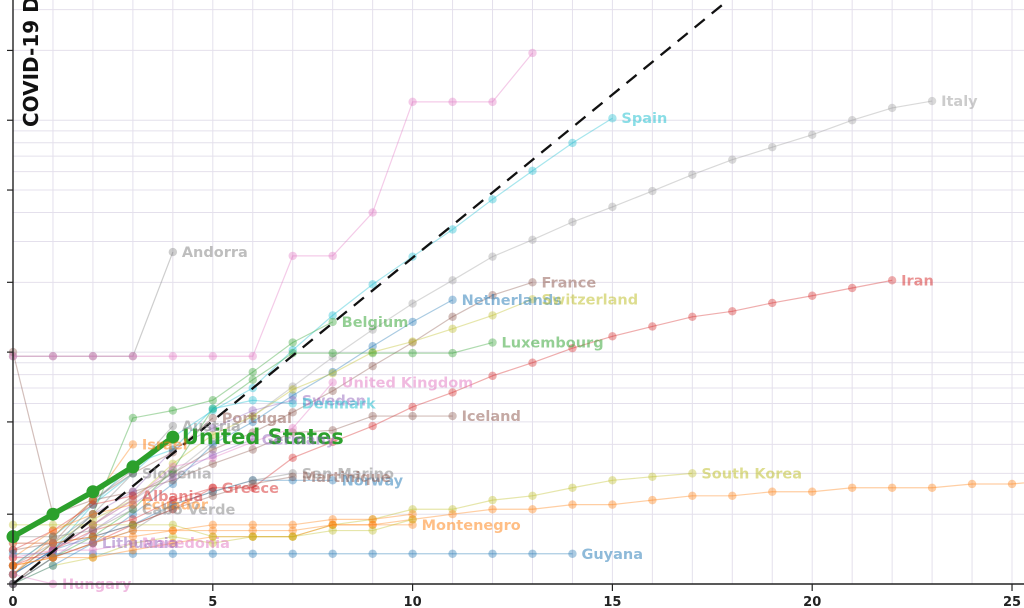  I want to click on series-label-iran: Iran, so click(917, 281).